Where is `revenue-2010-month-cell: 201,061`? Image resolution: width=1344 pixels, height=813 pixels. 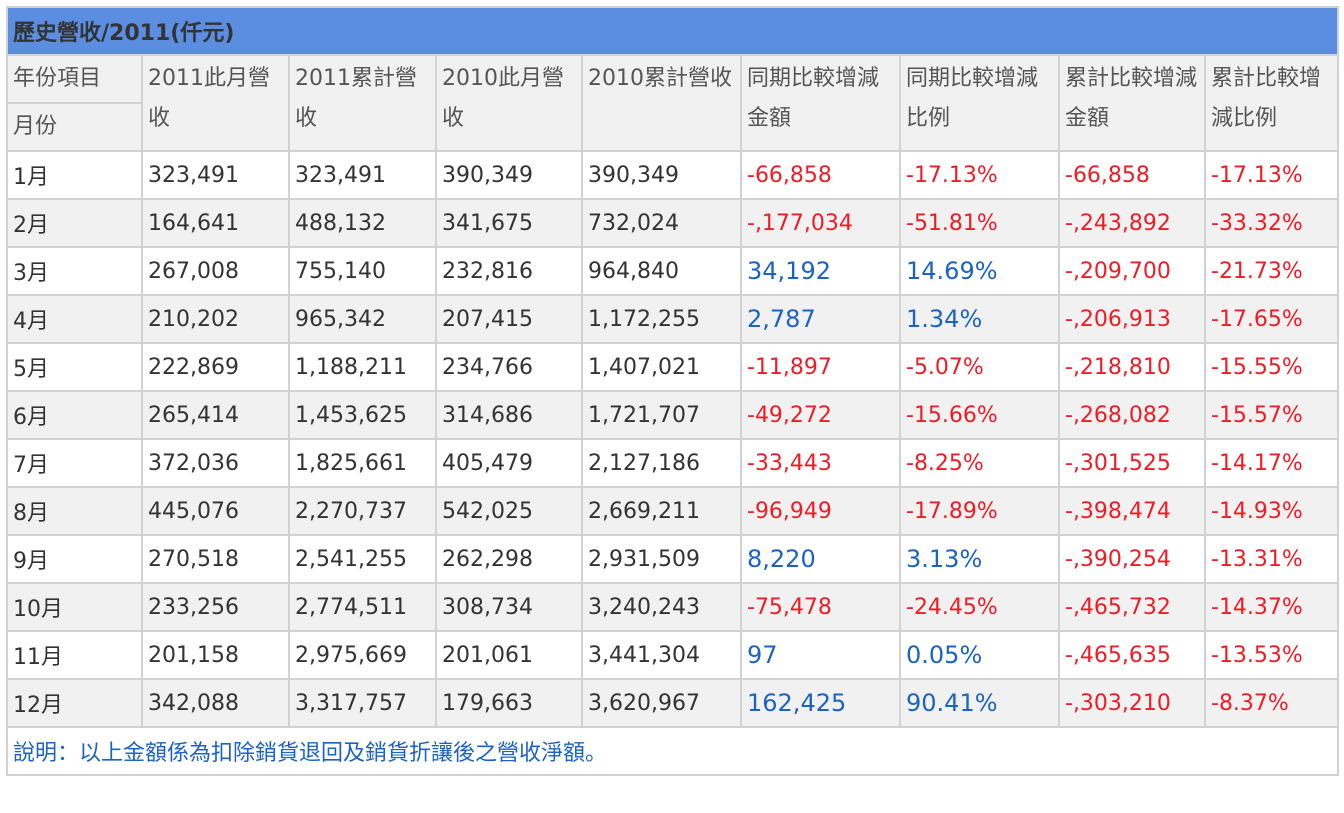 revenue-2010-month-cell: 201,061 is located at coordinates (509, 655).